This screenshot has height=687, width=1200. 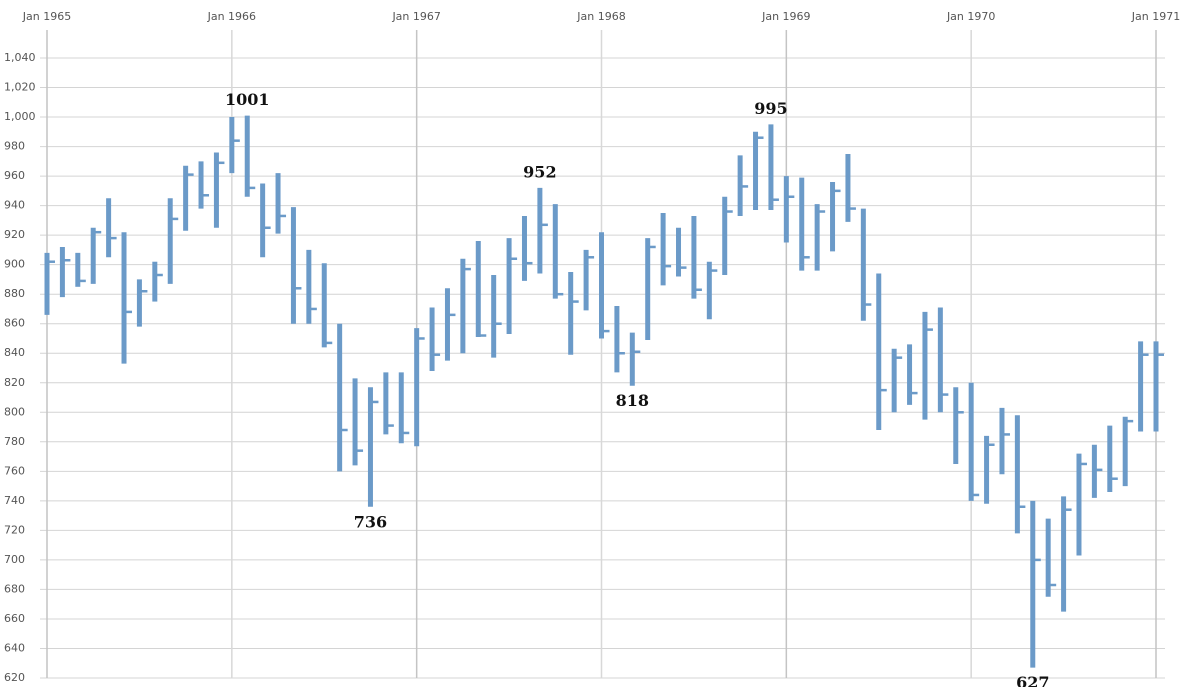 I want to click on annotation: 1001, so click(x=247, y=99).